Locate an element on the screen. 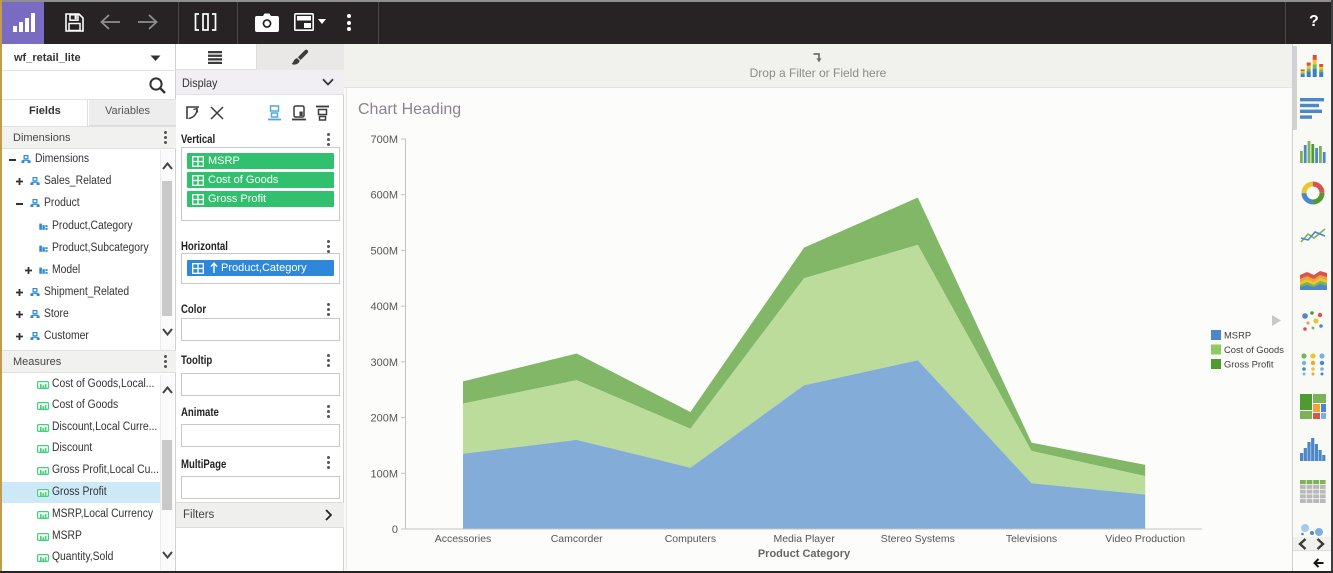 The height and width of the screenshot is (573, 1333). svg-text: 600M is located at coordinates (384, 196).